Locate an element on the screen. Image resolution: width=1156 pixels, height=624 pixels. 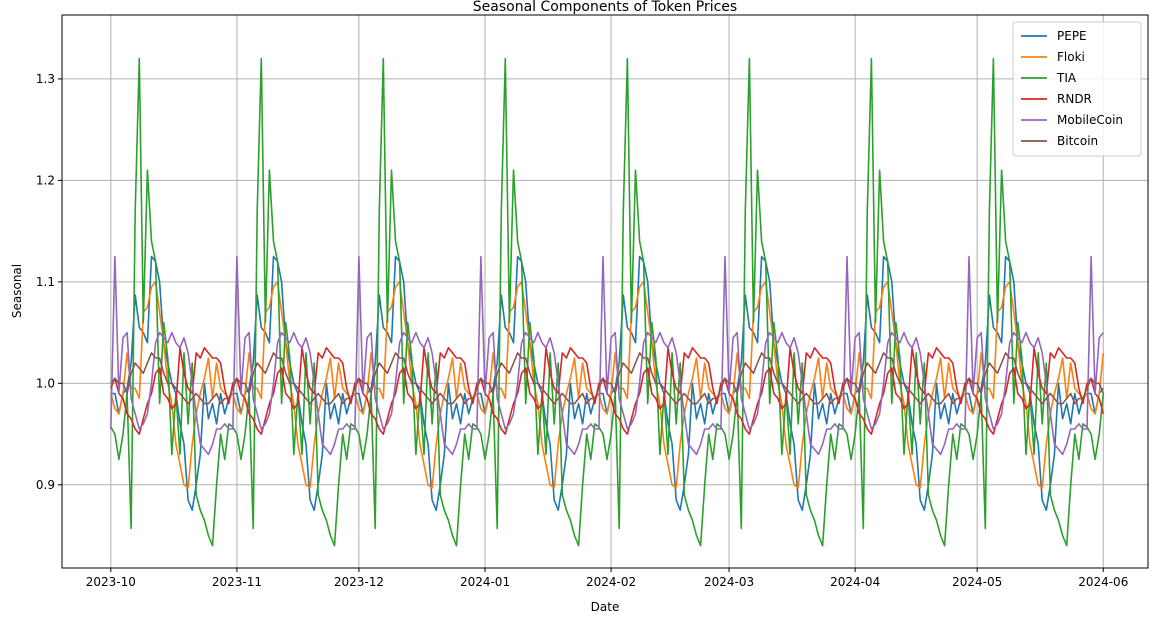
x-tick-label: 2023-12 is located at coordinates (359, 582).